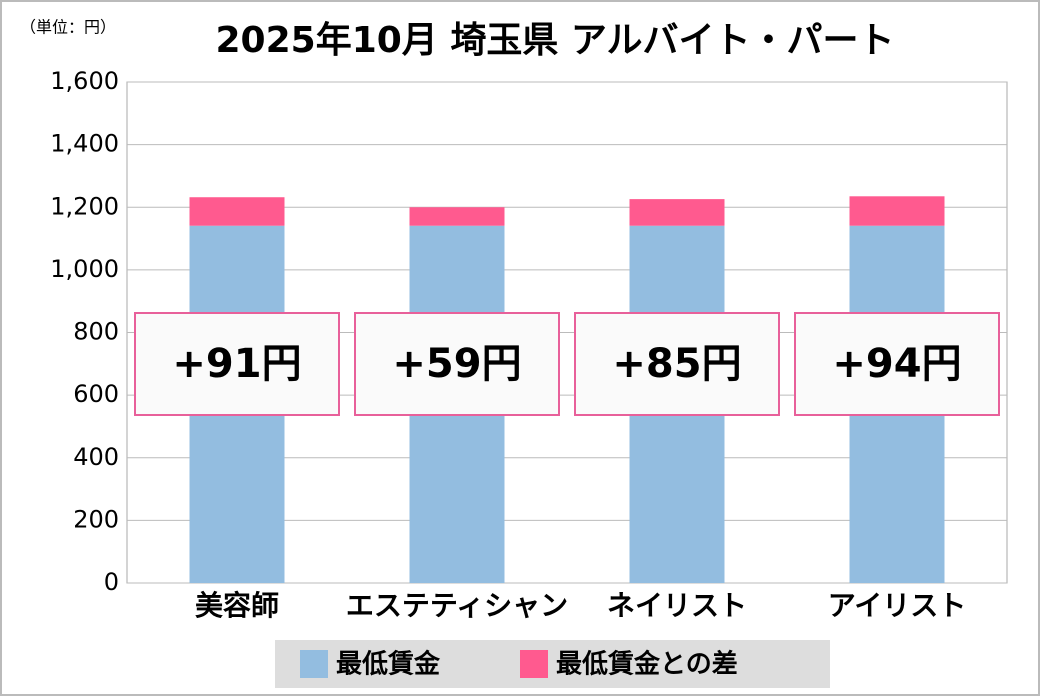 The width and height of the screenshot is (1040, 696). What do you see at coordinates (457, 605) in the screenshot?
I see `x-tick-label: エステティシャン` at bounding box center [457, 605].